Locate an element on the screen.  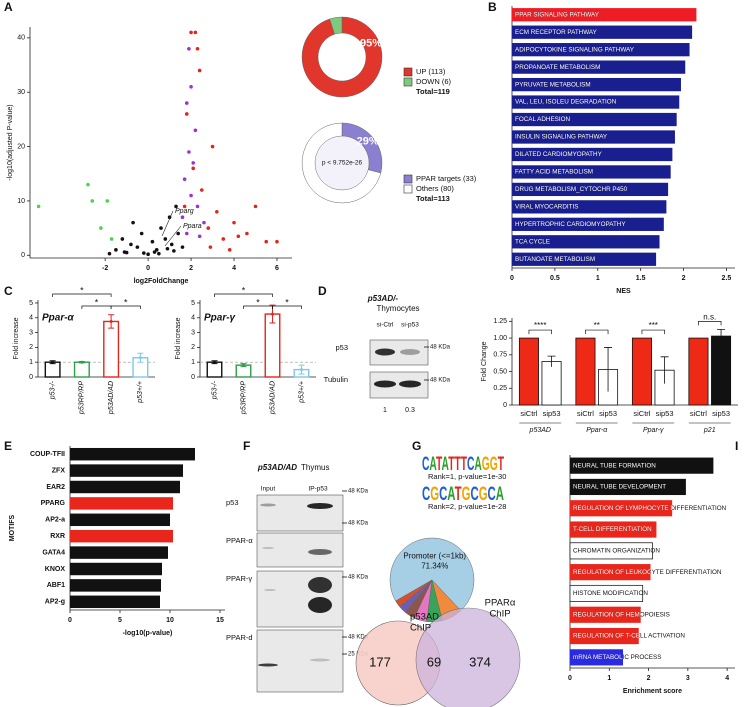
series-label: sip53 is located at coordinates (552, 413).